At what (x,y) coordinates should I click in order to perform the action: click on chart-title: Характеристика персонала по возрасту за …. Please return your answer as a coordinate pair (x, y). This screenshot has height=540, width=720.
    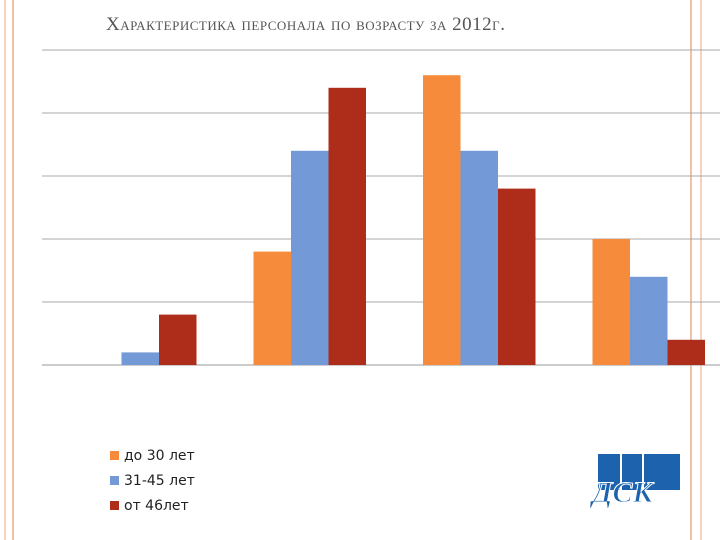
    Looking at the image, I should click on (306, 24).